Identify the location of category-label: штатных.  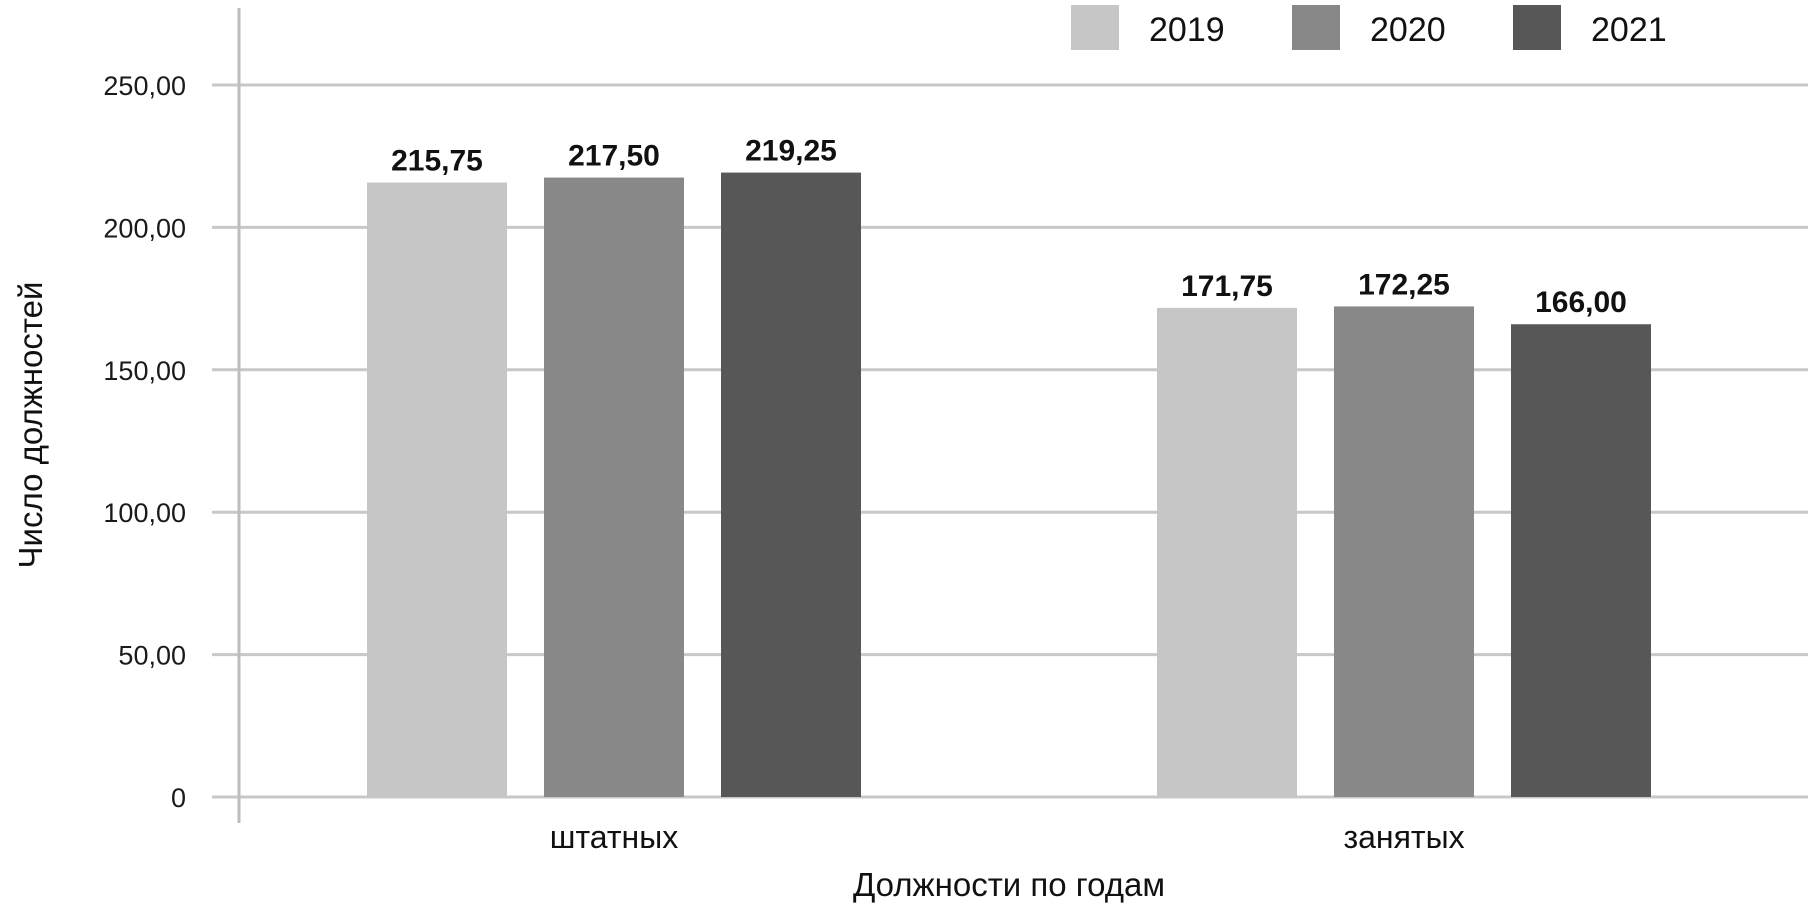
(614, 837).